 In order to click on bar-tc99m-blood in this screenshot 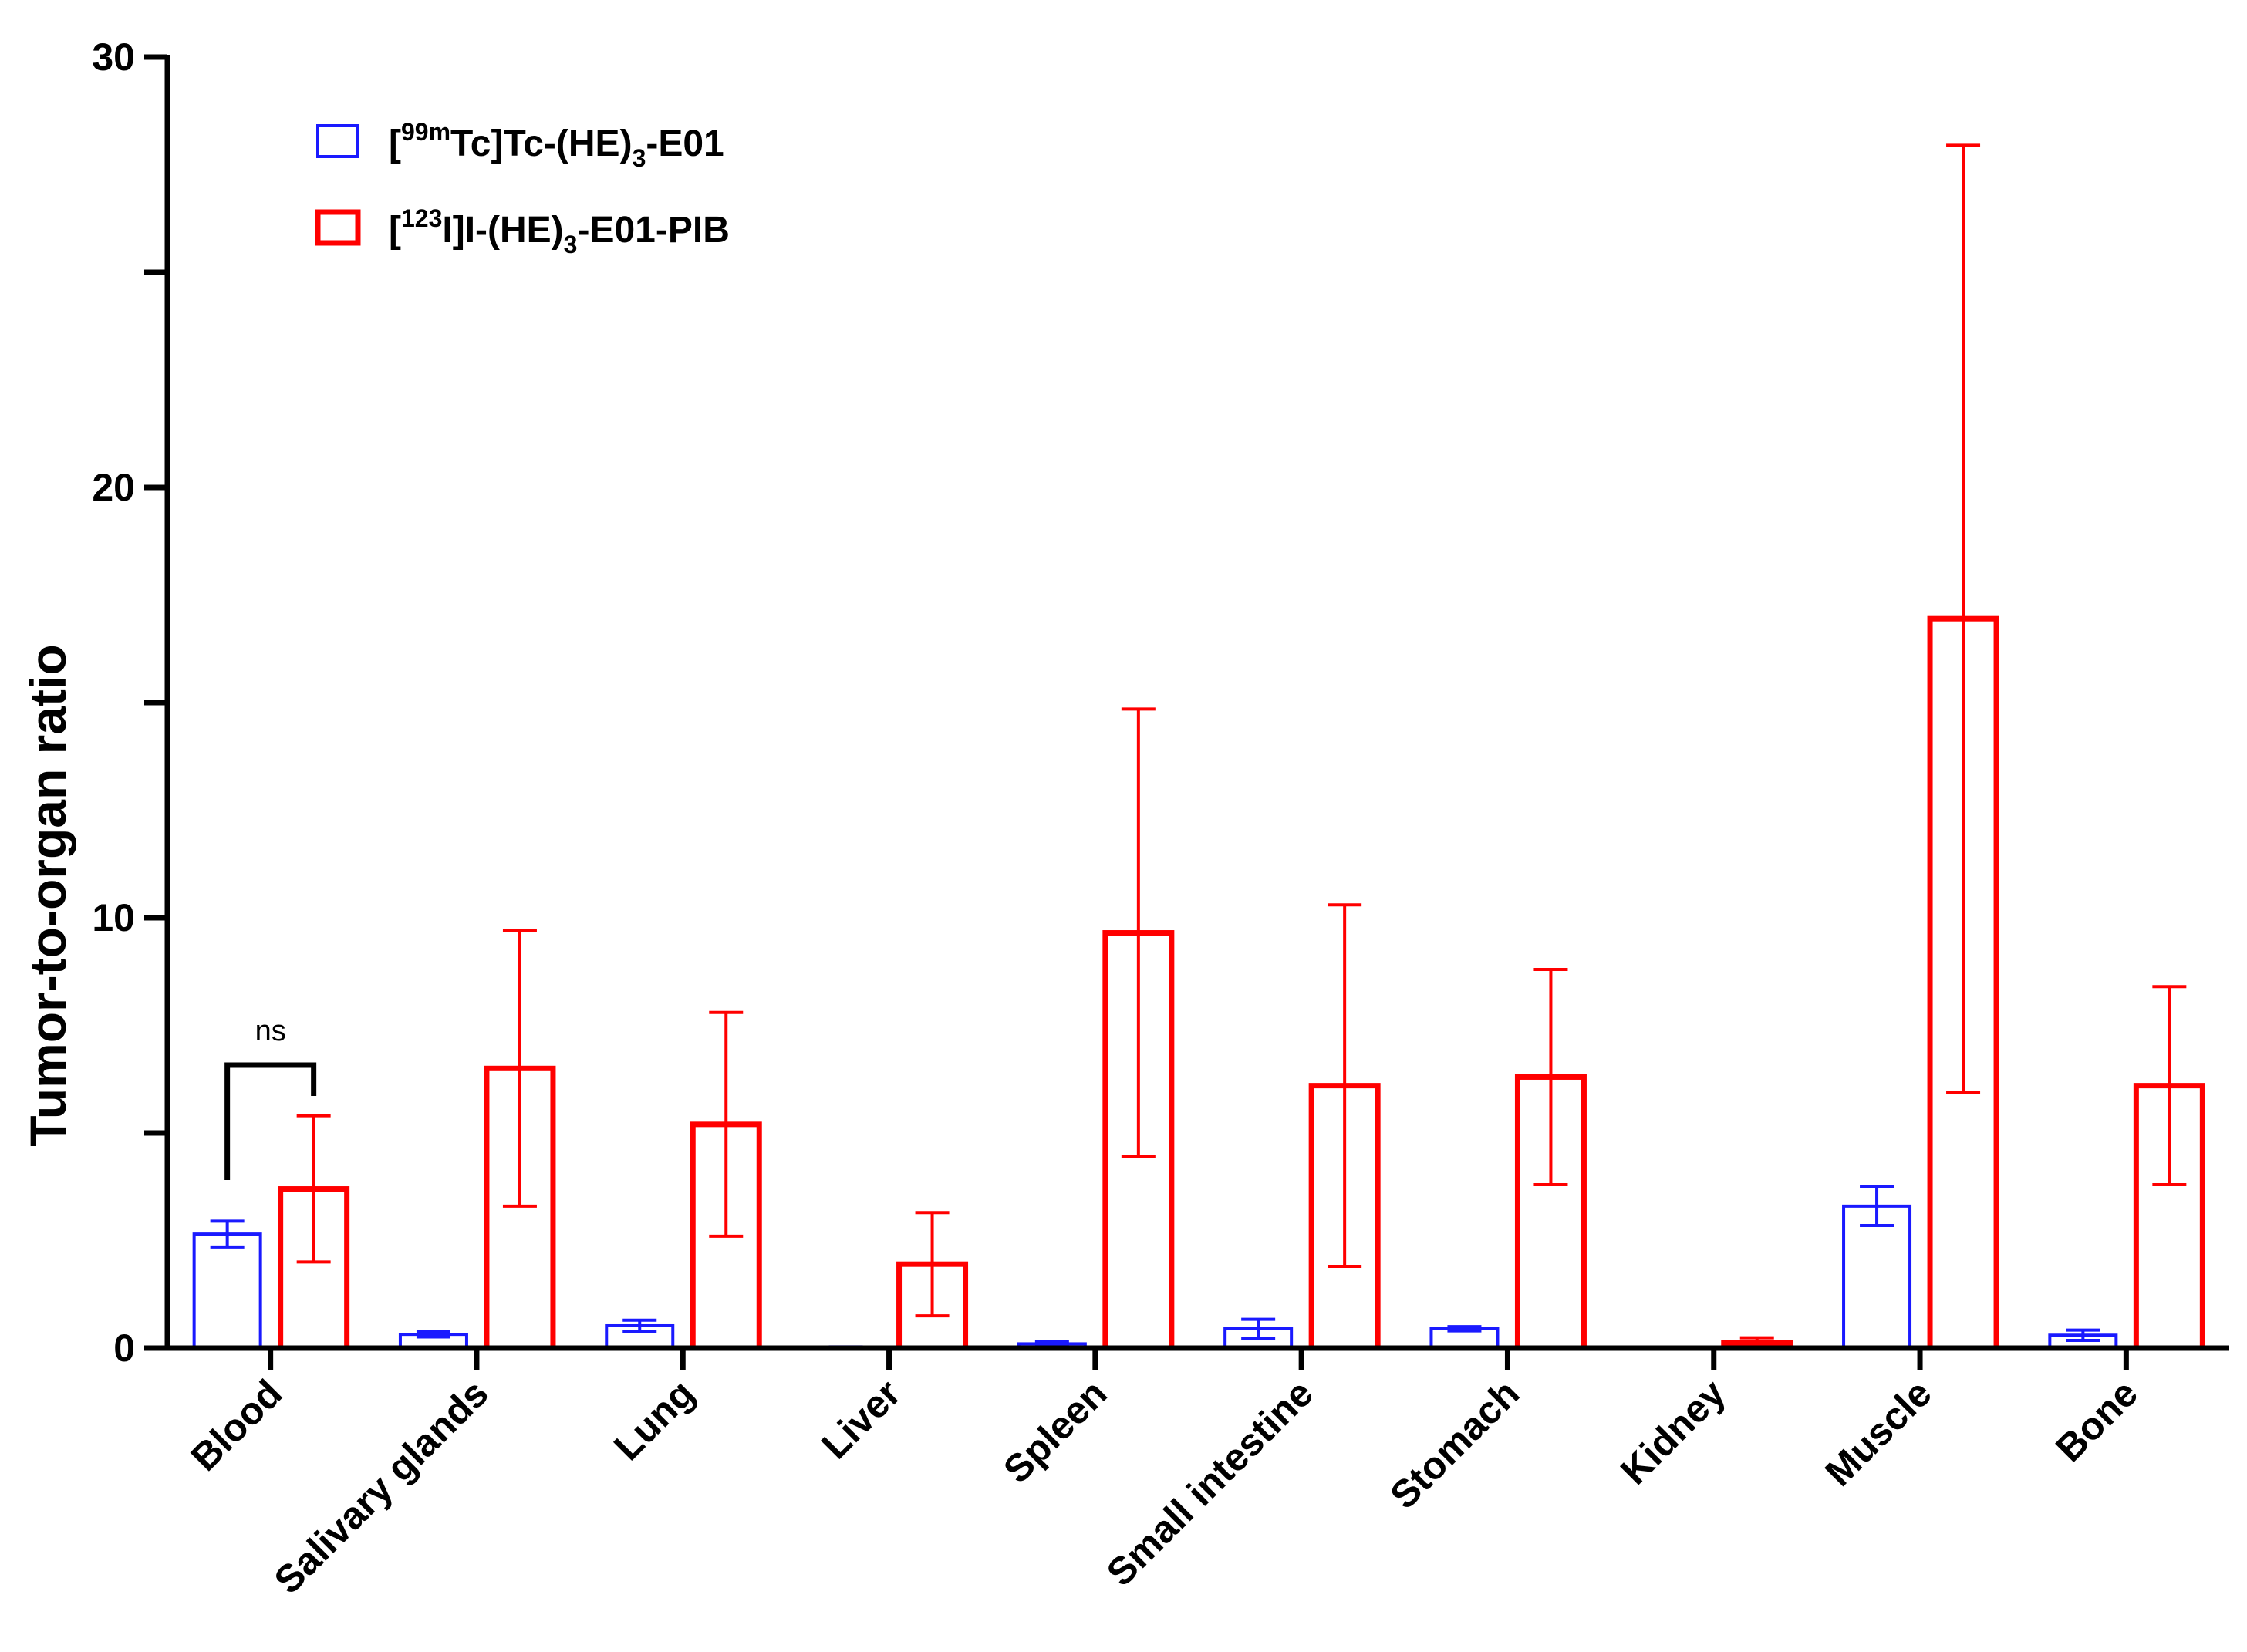, I will do `click(227, 1291)`.